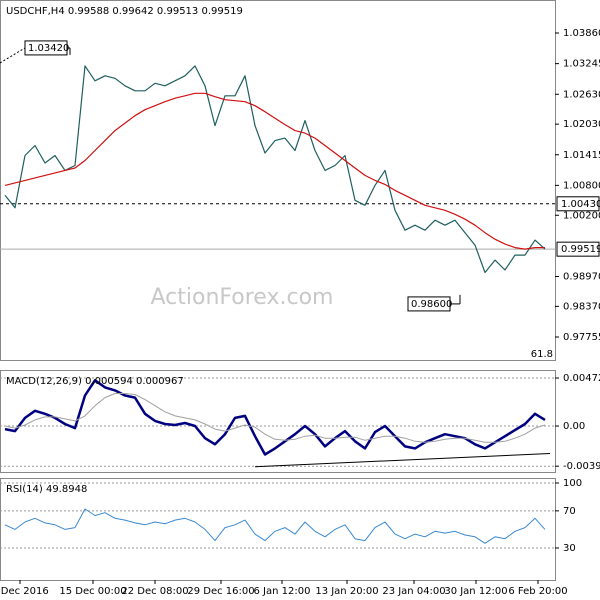 The height and width of the screenshot is (600, 600). Describe the element at coordinates (581, 466) in the screenshot. I see `y-tick-label: -0.003949` at that location.